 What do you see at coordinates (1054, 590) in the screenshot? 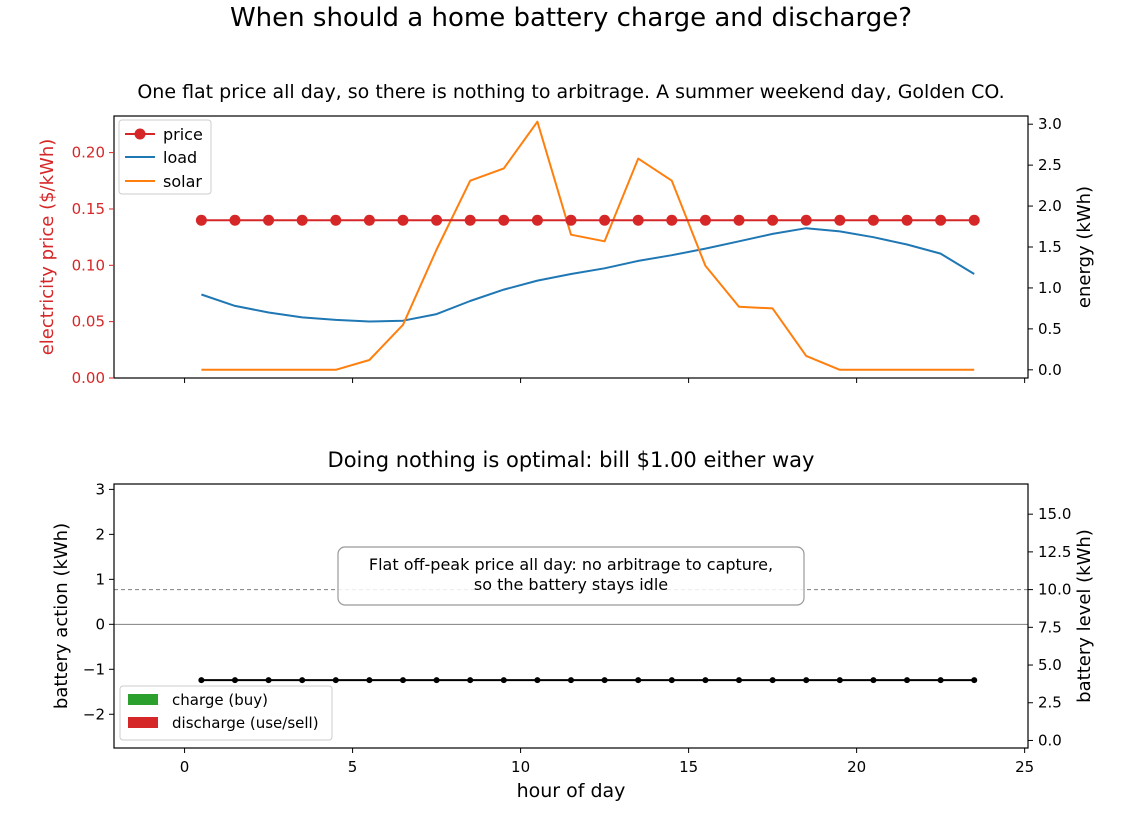
I see `right-y-tick-label: 10.0` at bounding box center [1054, 590].